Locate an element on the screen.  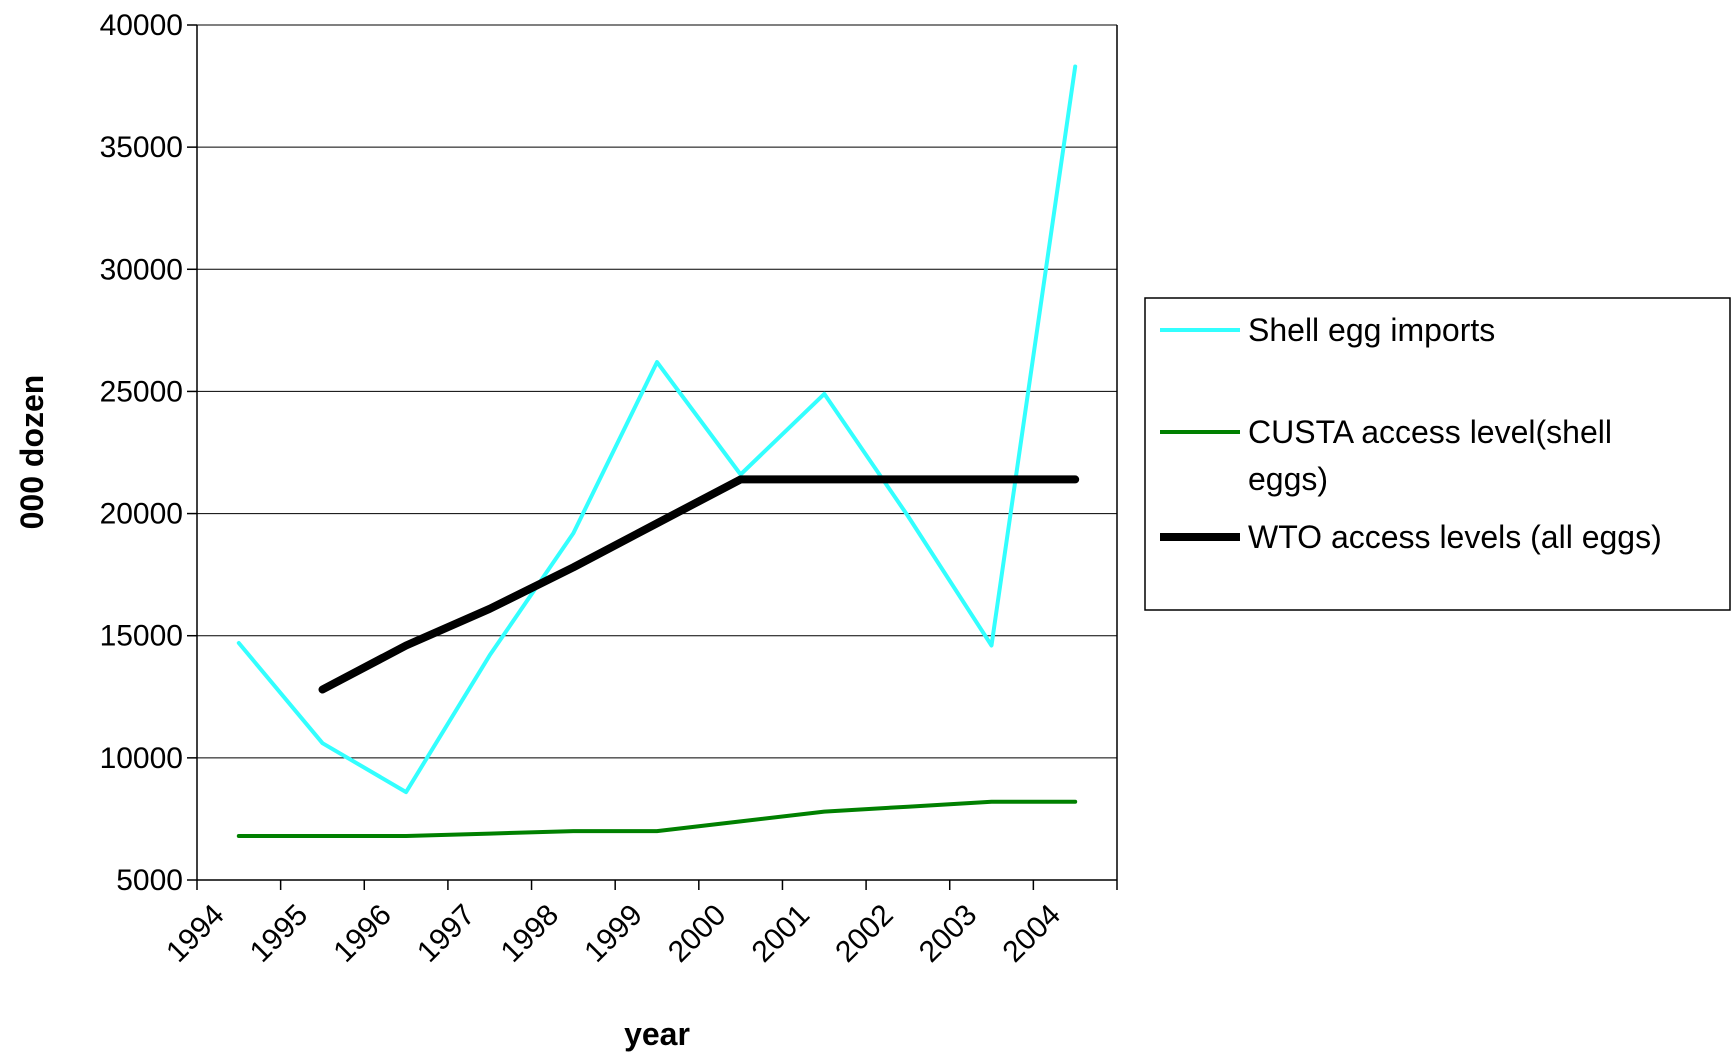
x-tick-label: 1996 is located at coordinates (362, 933).